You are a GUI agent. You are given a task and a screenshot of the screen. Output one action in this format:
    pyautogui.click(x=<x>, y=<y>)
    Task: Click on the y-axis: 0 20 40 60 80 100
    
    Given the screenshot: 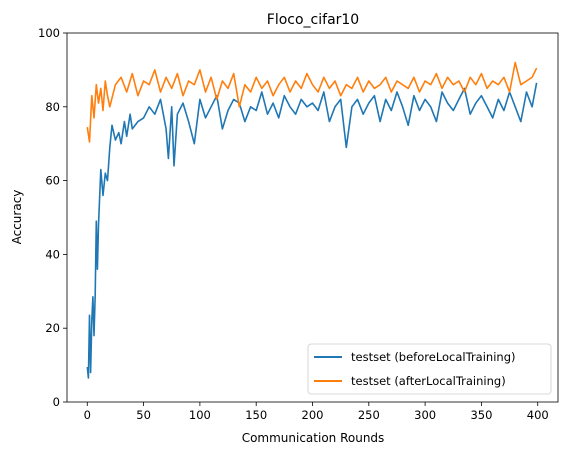 What is the action you would take?
    pyautogui.click(x=52, y=217)
    